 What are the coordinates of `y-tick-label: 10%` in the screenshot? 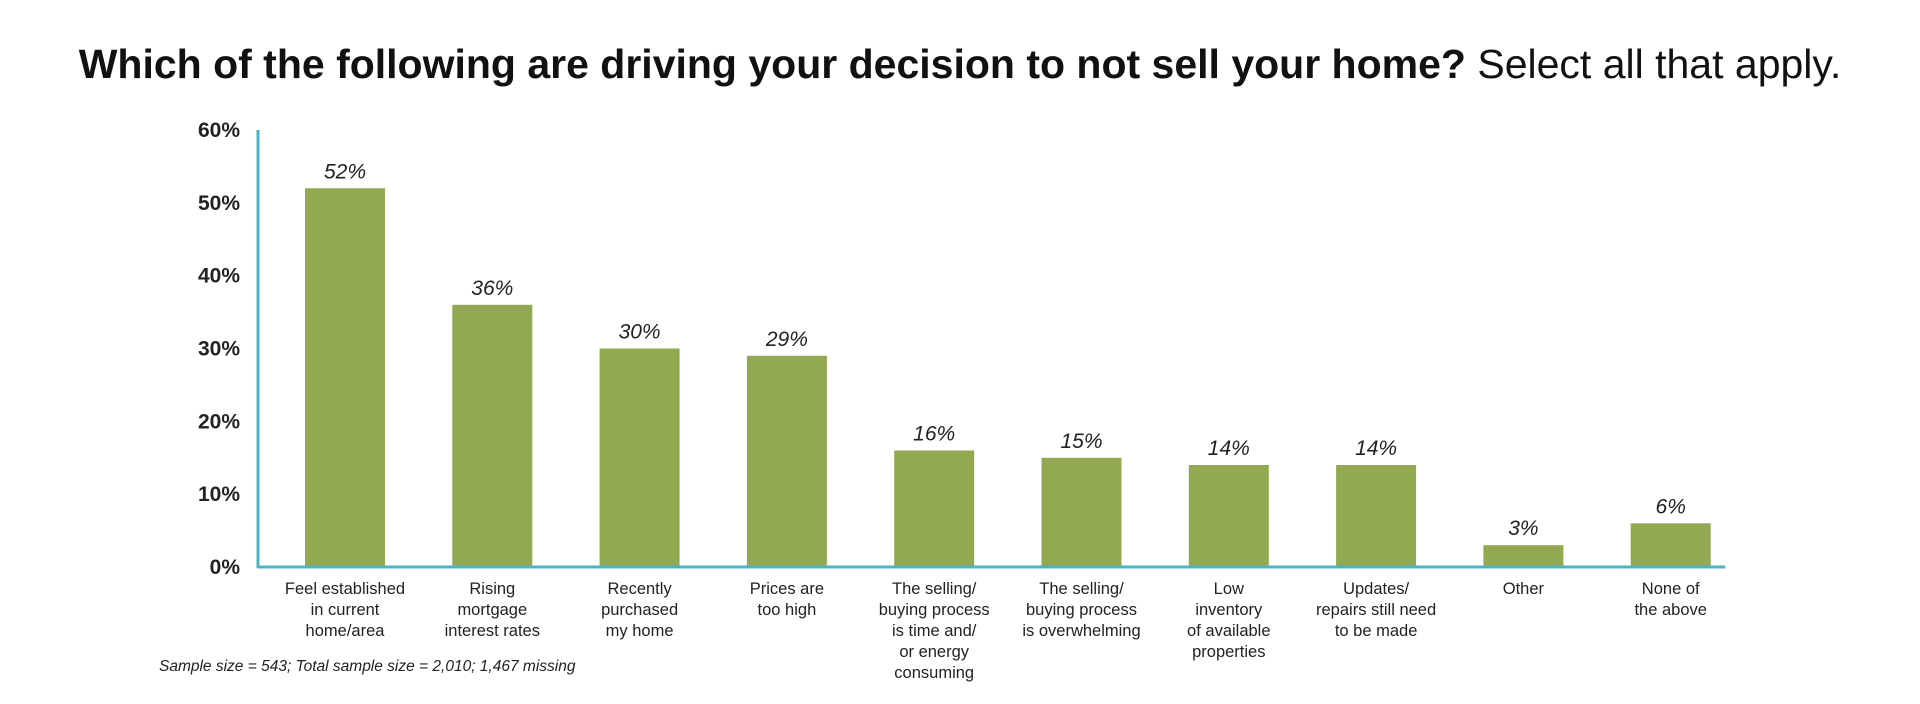 It's located at (219, 494).